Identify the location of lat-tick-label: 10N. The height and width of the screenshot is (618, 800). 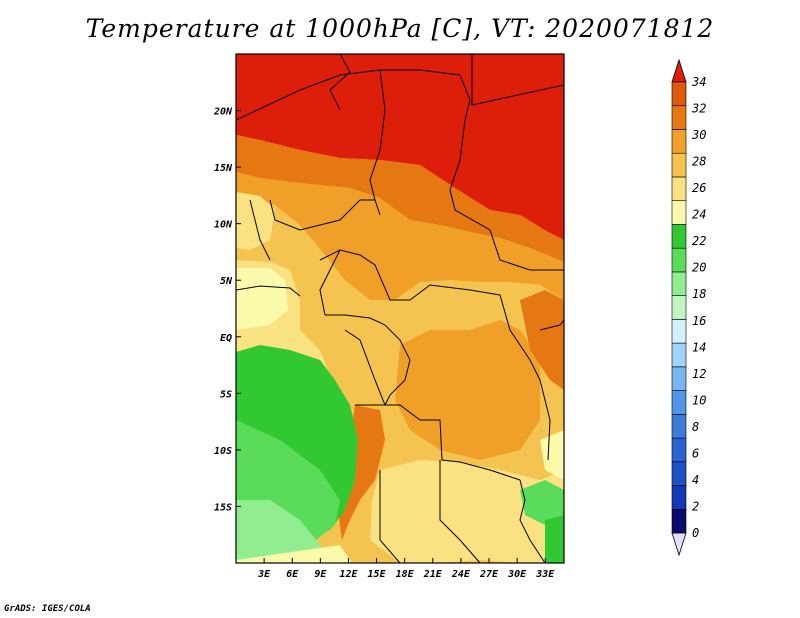
(223, 225).